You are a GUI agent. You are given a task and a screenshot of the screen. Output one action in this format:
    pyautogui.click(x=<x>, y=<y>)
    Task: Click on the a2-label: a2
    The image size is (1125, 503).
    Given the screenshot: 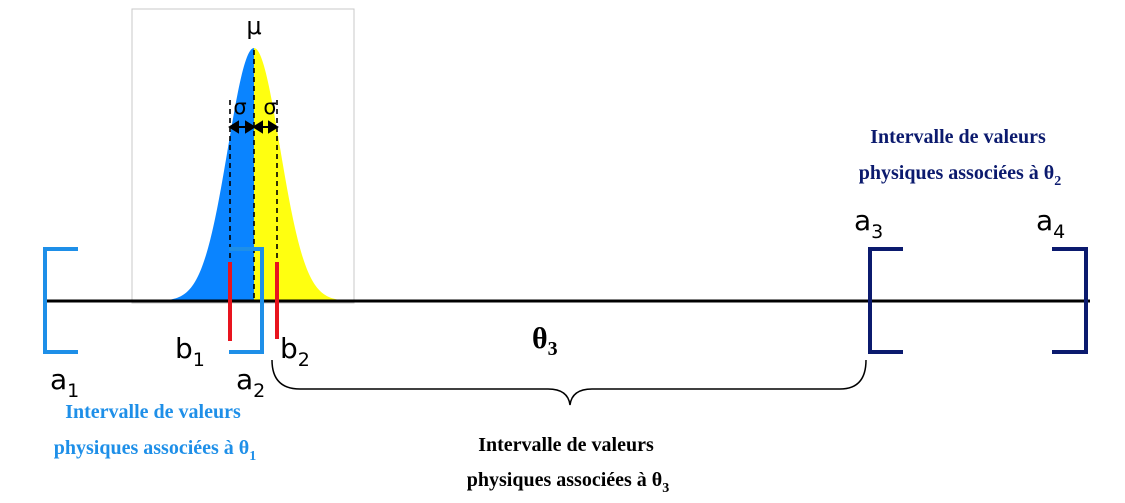 What is the action you would take?
    pyautogui.click(x=250, y=382)
    